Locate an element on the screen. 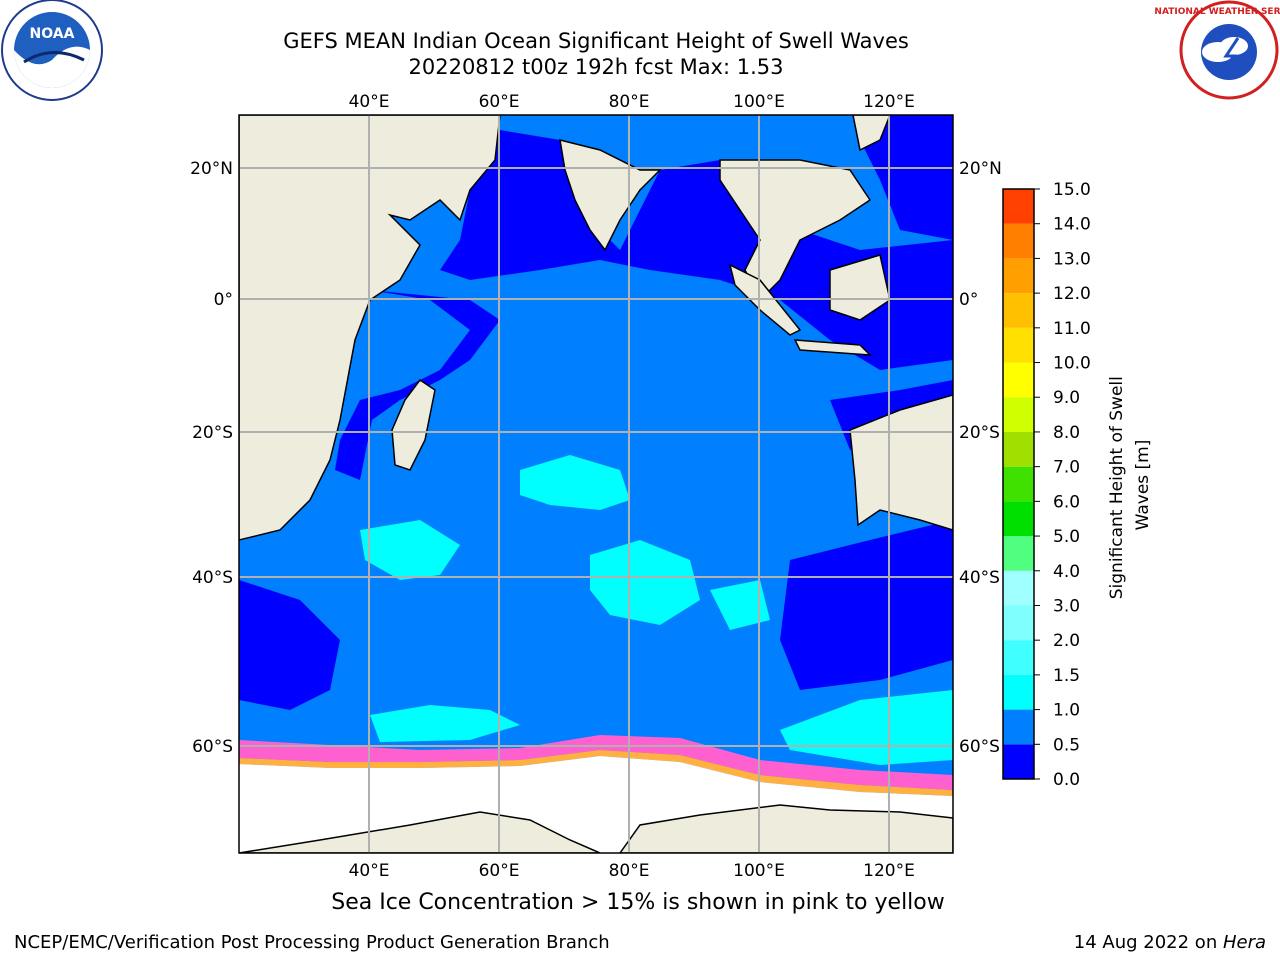  colorbar-tick-label: 11.0 is located at coordinates (1072, 329).